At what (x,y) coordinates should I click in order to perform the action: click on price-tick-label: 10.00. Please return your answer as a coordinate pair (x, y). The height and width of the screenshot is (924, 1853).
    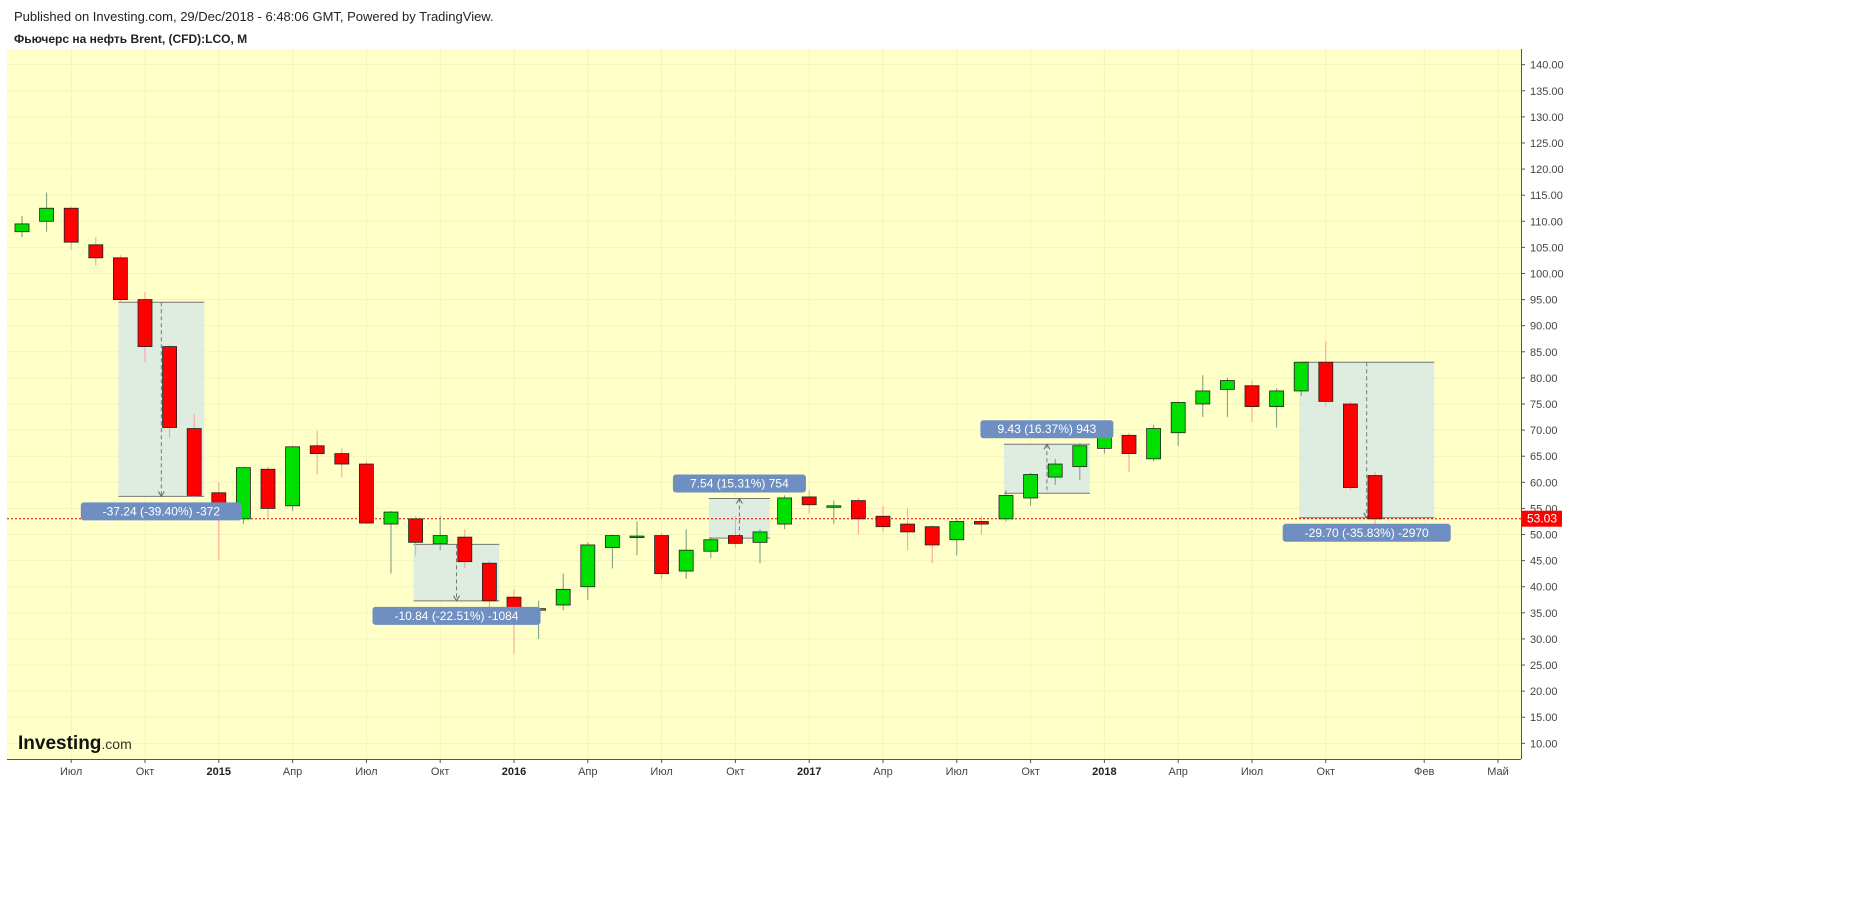
    Looking at the image, I should click on (1544, 744).